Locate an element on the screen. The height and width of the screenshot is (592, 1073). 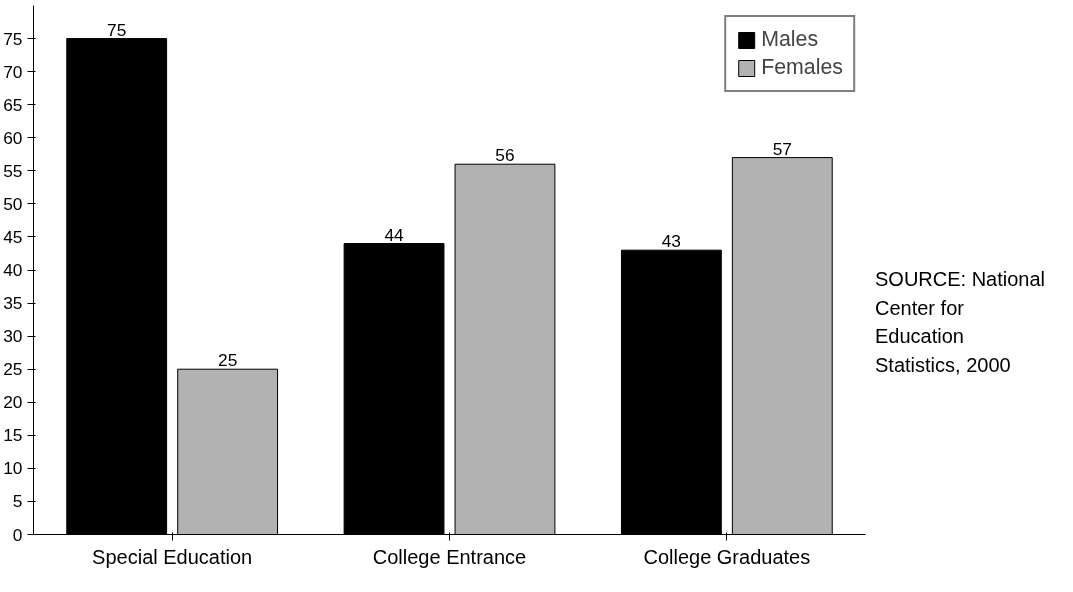
data-label: 43 is located at coordinates (671, 241).